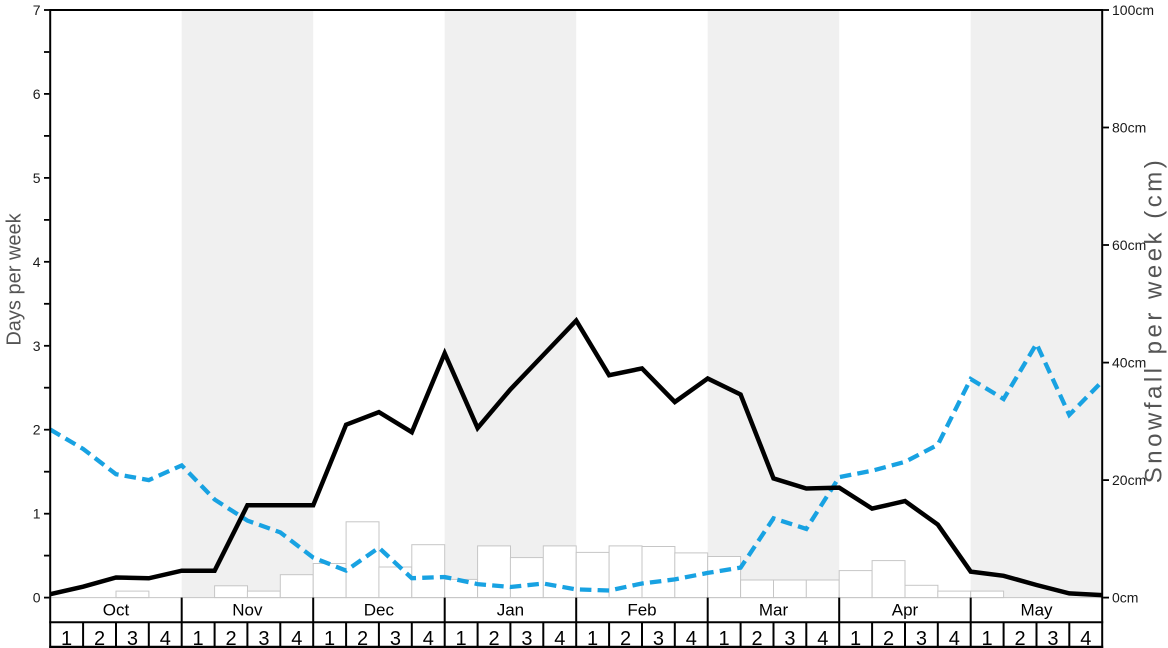 The height and width of the screenshot is (648, 1168). Describe the element at coordinates (1129, 245) in the screenshot. I see `svg-text: 60cm` at that location.